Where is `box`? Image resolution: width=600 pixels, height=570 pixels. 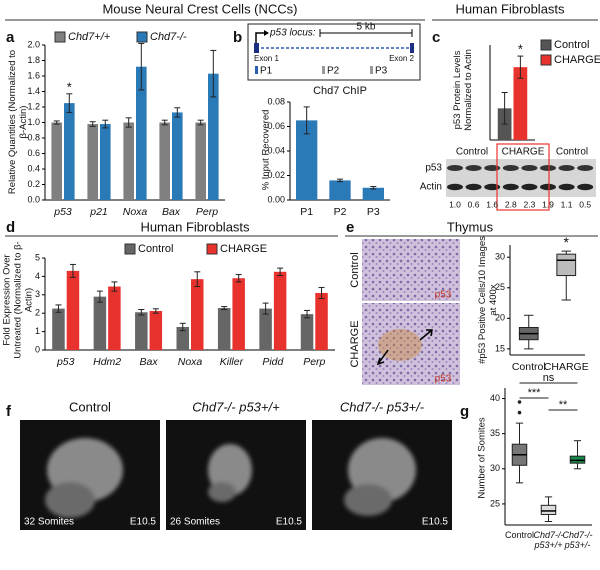
box is located at coordinates (566, 265).